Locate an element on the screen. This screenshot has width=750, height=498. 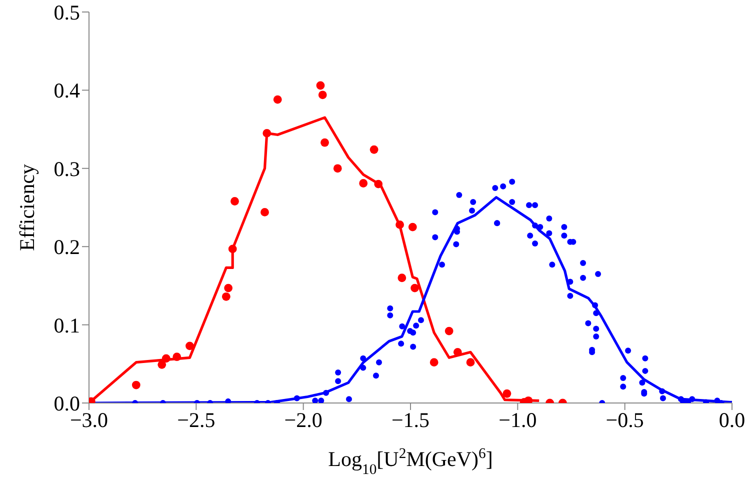
x-tick-label: −1.0 is located at coordinates (517, 420).